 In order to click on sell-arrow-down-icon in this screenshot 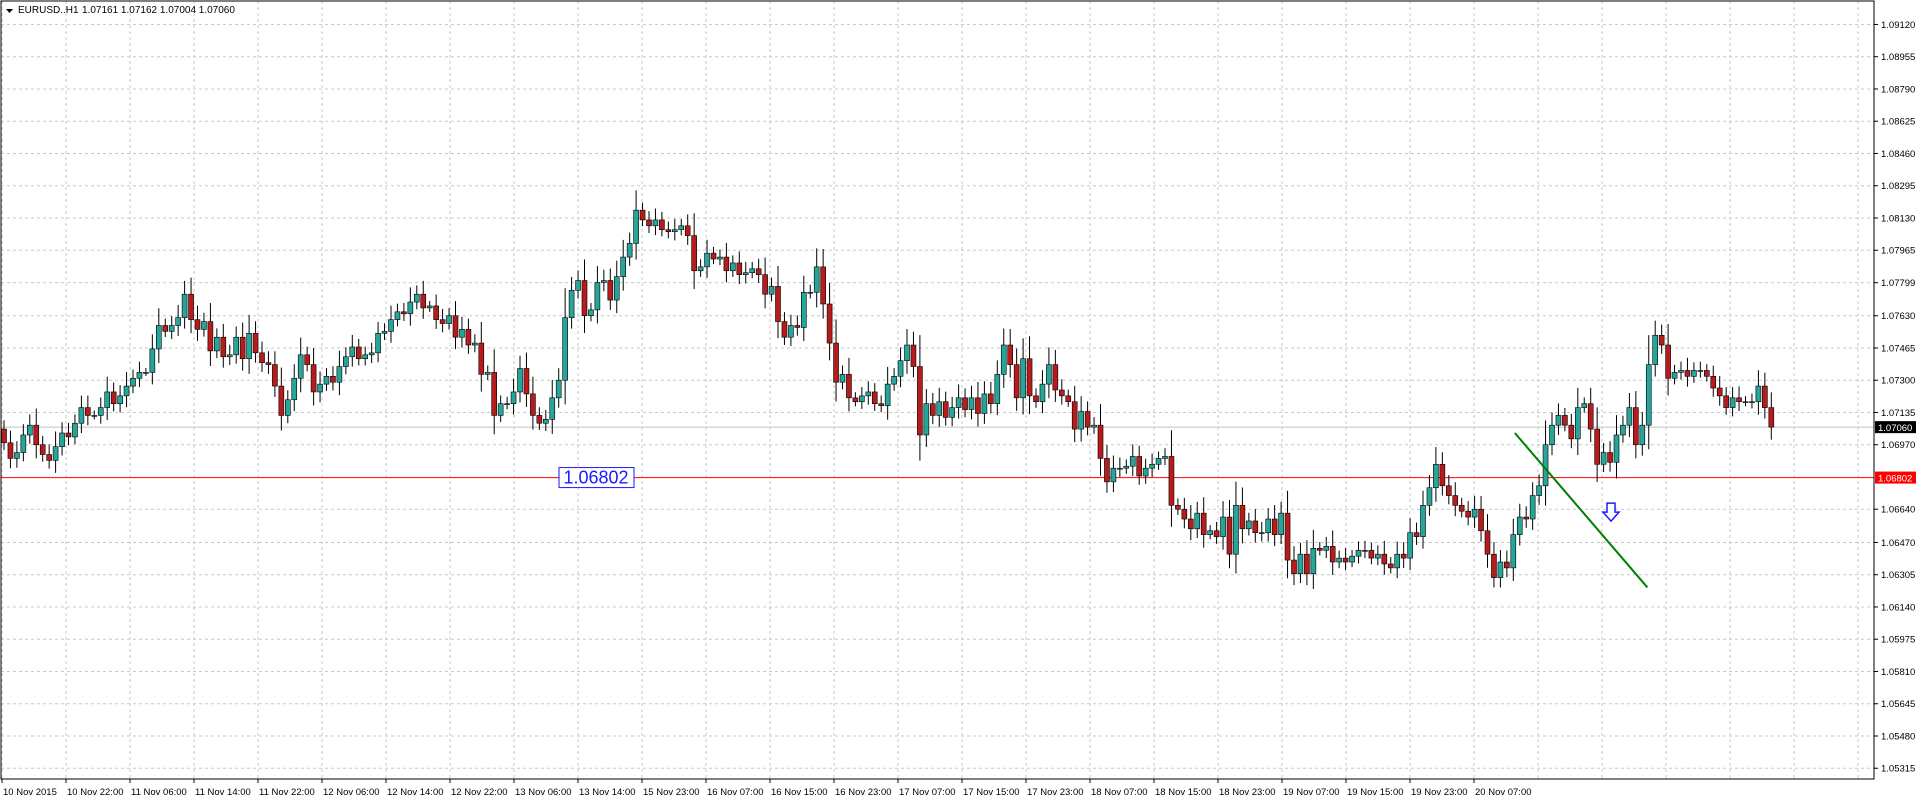, I will do `click(1611, 512)`.